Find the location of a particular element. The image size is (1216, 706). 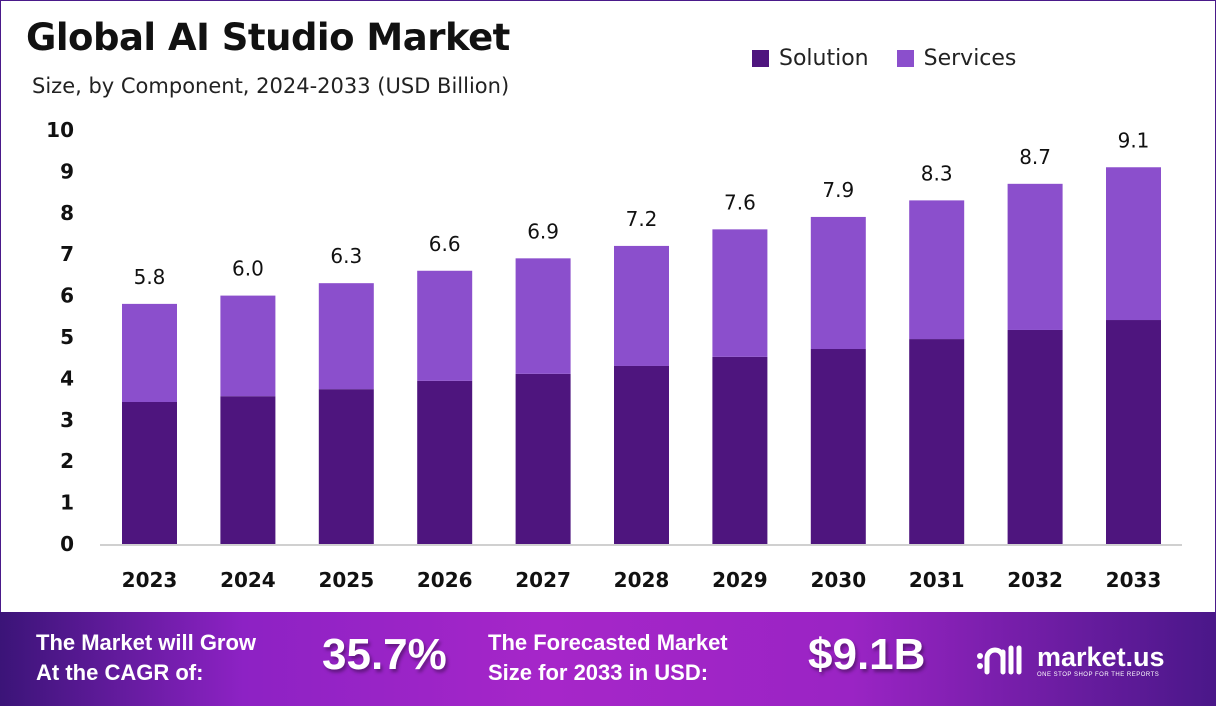

logo-tagline: ONE STOP SHOP FOR THE REPORTS is located at coordinates (1098, 675).